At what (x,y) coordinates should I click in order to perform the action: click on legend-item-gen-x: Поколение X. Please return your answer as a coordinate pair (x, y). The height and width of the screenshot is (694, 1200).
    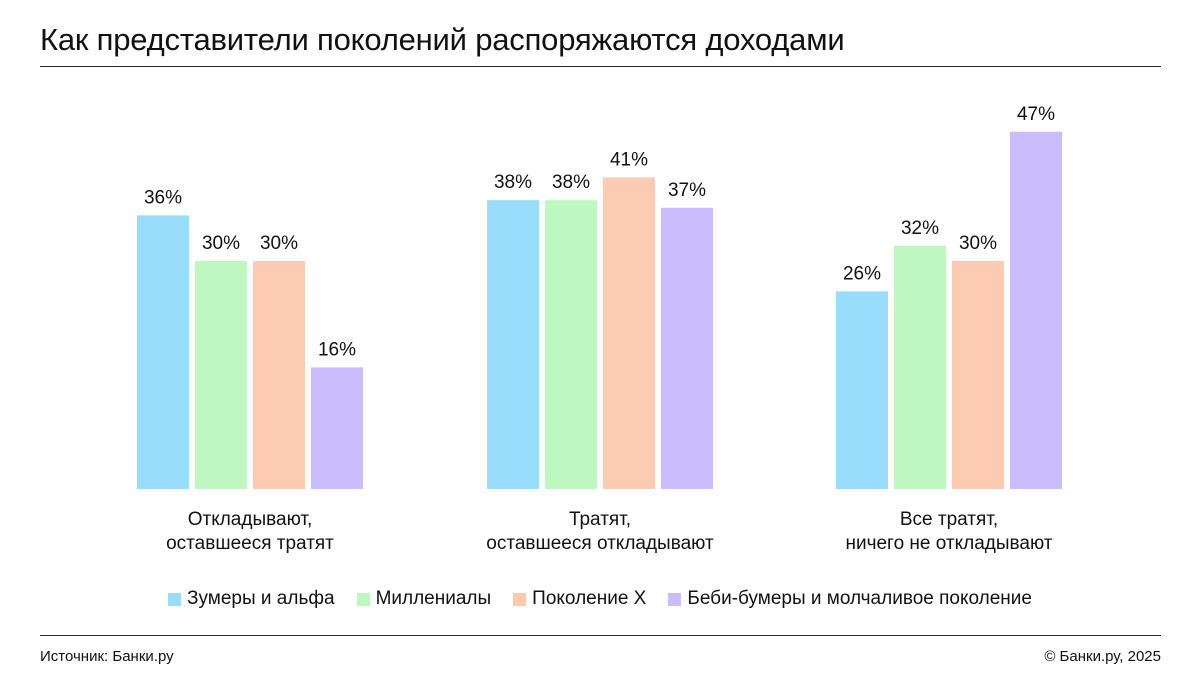
    Looking at the image, I should click on (579, 599).